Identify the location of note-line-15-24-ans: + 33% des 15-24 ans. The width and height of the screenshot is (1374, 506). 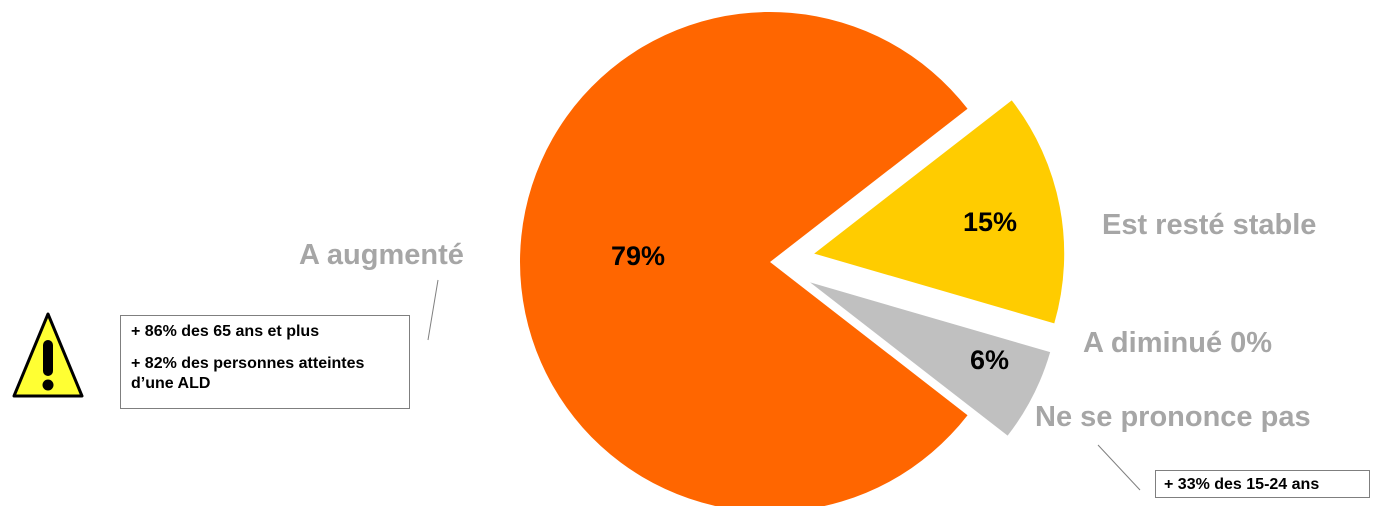
(1242, 484).